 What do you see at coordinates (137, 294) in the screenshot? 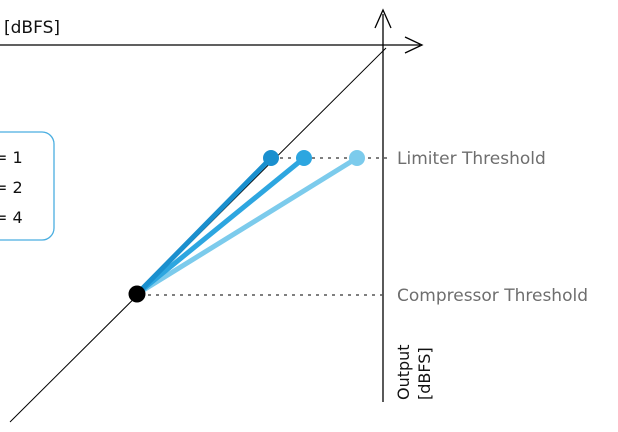
I see `compressor-knee-point` at bounding box center [137, 294].